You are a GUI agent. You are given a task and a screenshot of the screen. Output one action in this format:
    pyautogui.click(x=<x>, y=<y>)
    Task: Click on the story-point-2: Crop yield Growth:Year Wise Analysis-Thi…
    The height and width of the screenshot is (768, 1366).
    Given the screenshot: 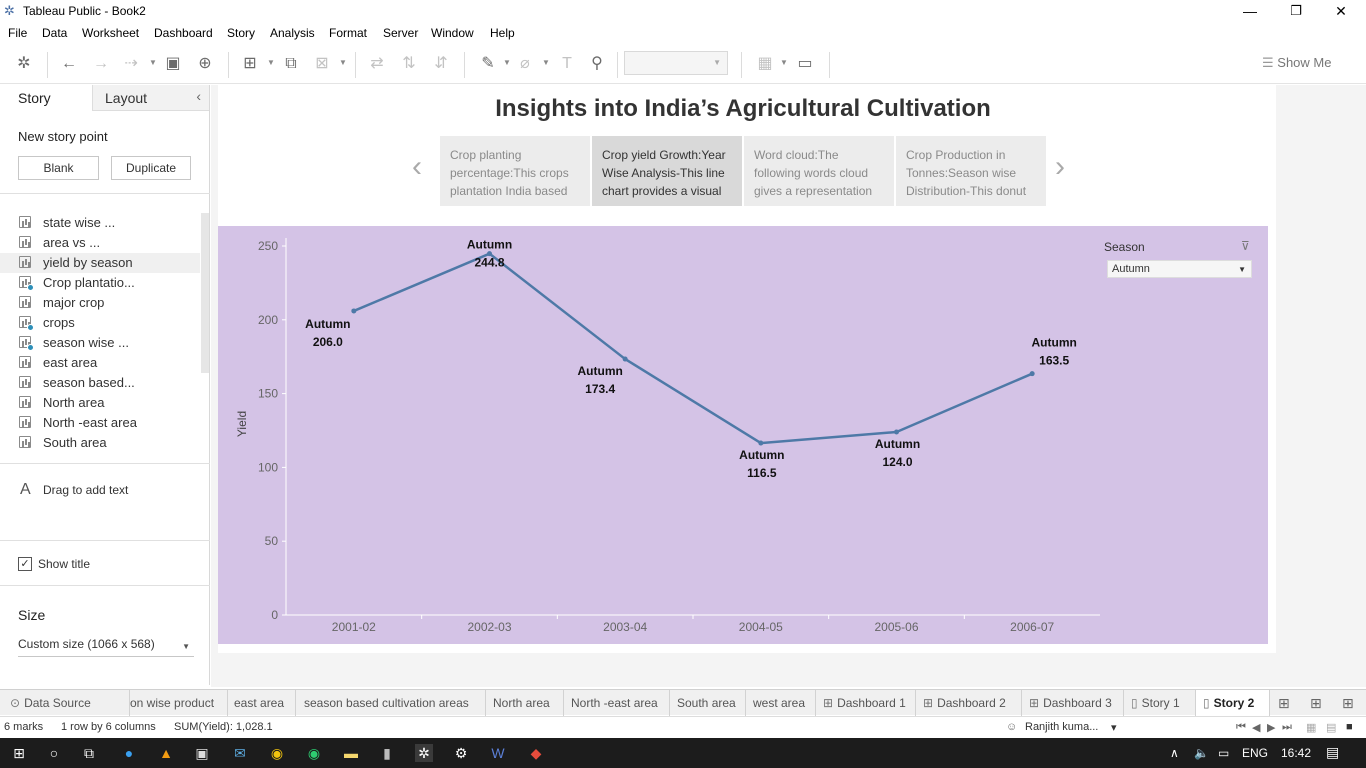 What is the action you would take?
    pyautogui.click(x=667, y=171)
    